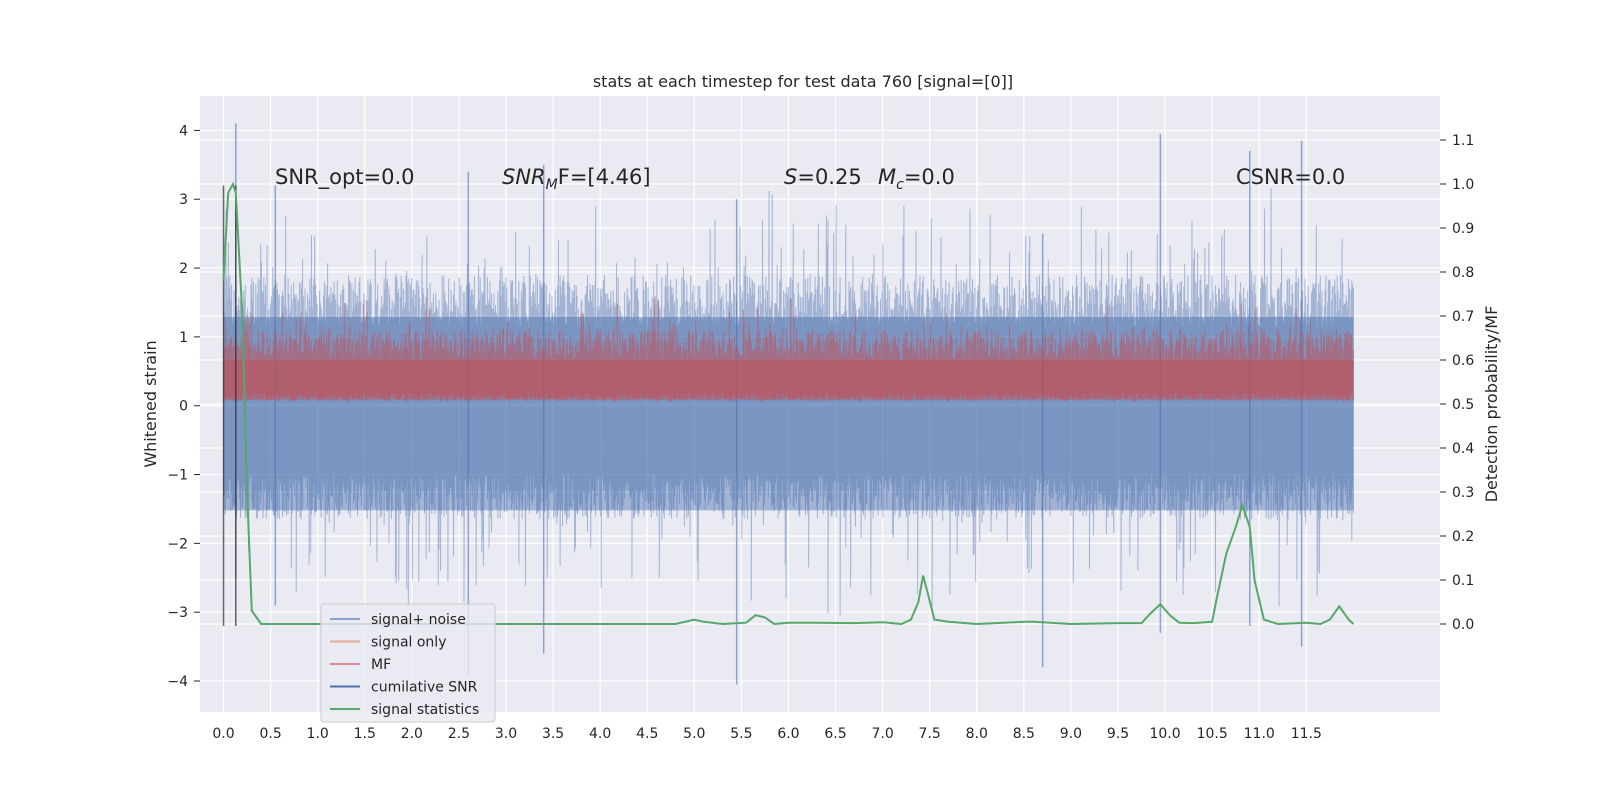 This screenshot has height=800, width=1600. What do you see at coordinates (408, 643) in the screenshot?
I see `legend-label: signal only` at bounding box center [408, 643].